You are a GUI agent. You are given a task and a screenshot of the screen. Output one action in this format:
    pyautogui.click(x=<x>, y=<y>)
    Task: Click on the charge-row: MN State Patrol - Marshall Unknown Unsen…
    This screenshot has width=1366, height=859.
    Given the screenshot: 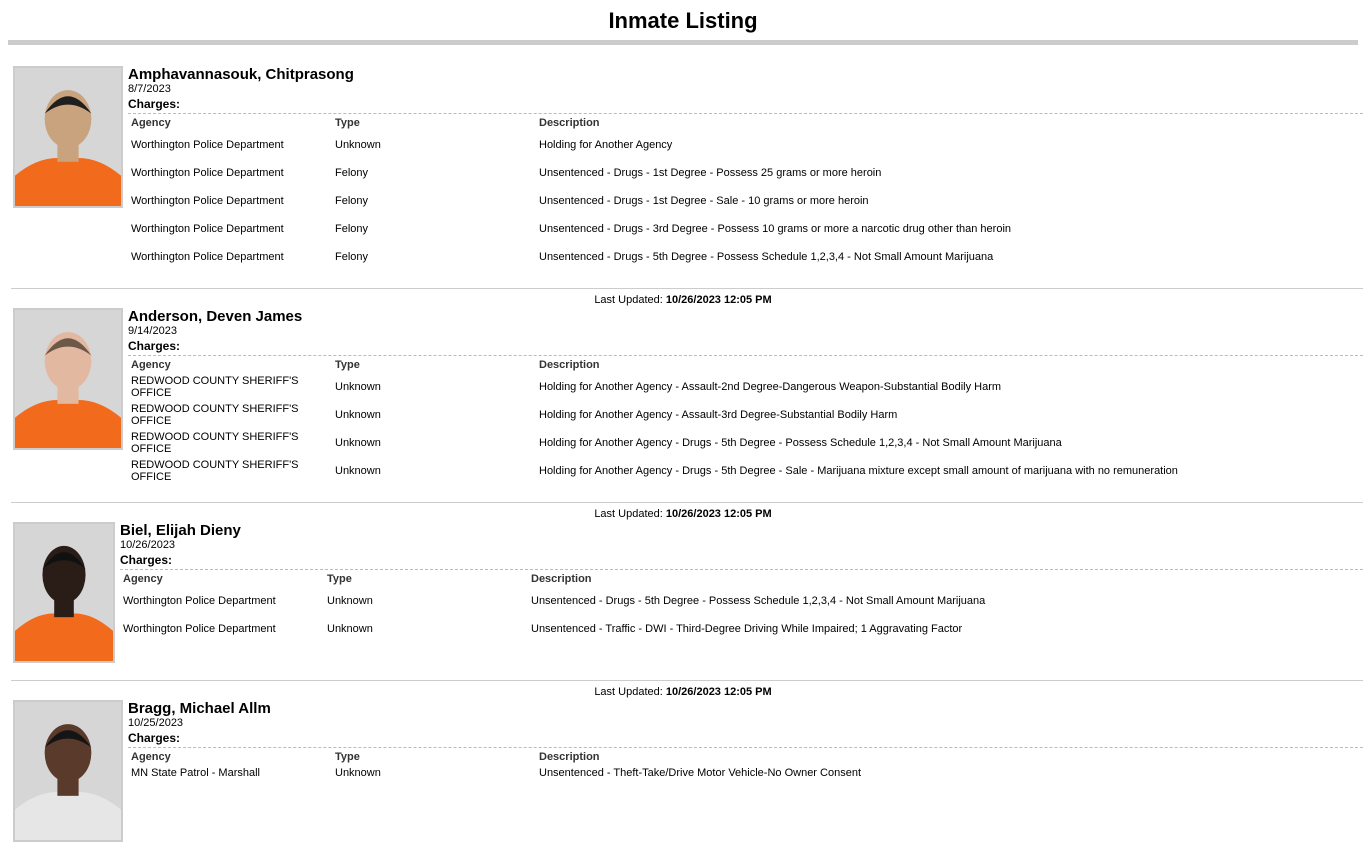 What is the action you would take?
    pyautogui.click(x=496, y=773)
    